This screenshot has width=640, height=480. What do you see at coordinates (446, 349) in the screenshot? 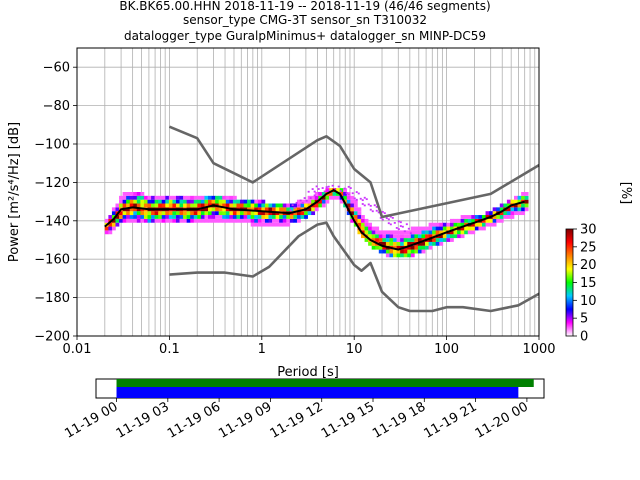
I see `x-tick-label: 100` at bounding box center [446, 349].